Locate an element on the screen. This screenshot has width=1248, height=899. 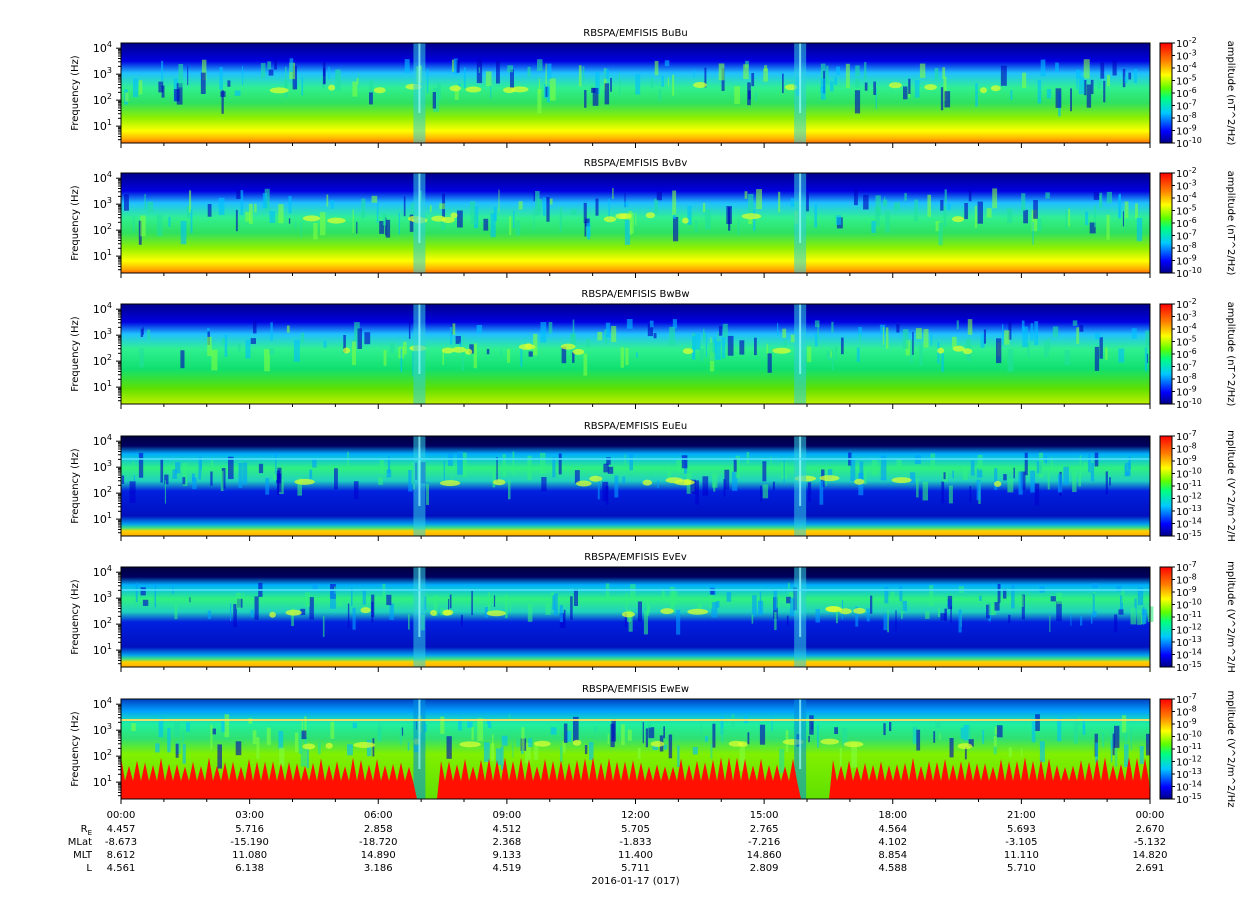
panel-title: RBSPA/EMFISIS EuEu is located at coordinates (635, 426).